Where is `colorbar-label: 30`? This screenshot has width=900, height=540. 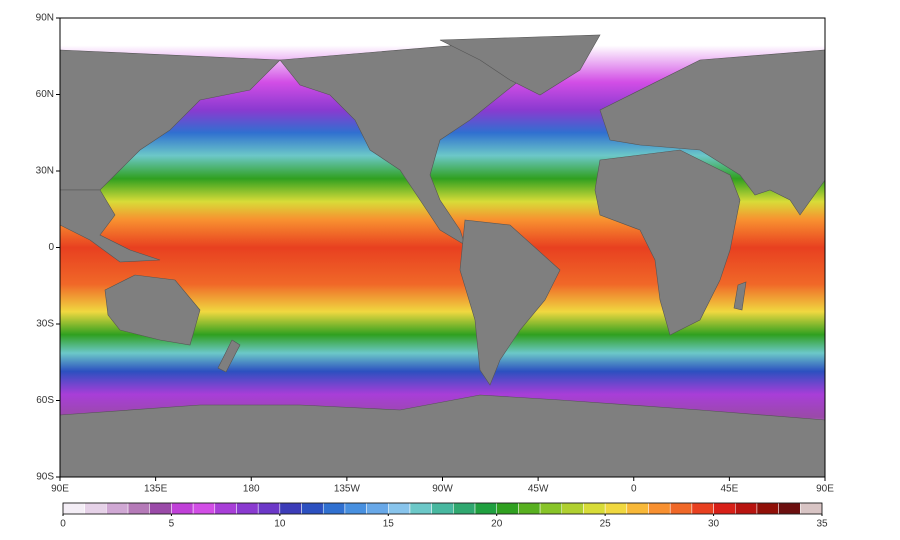
colorbar-label: 30 is located at coordinates (714, 524).